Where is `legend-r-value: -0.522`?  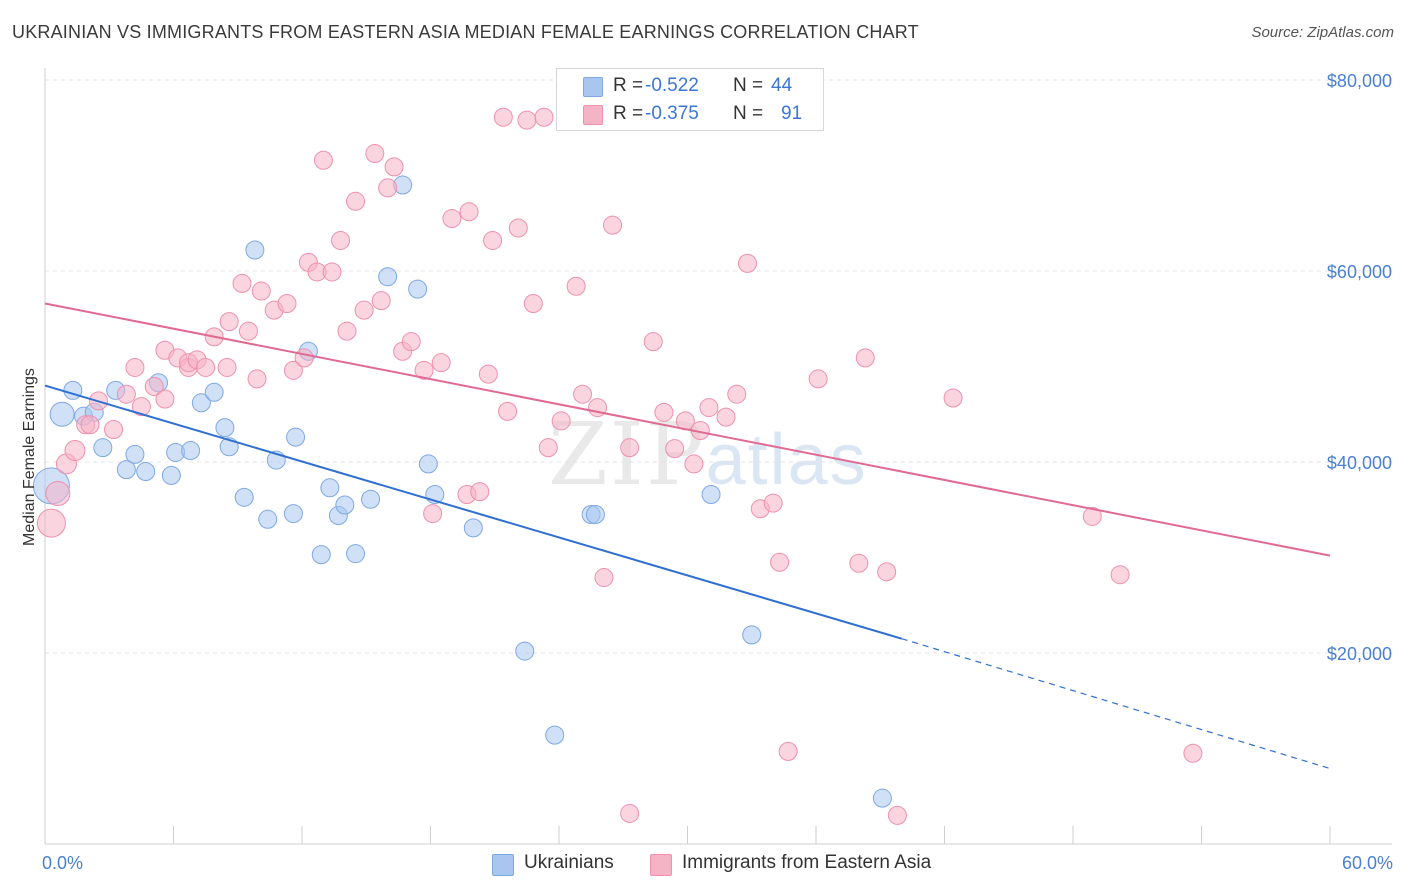 legend-r-value: -0.522 is located at coordinates (672, 85).